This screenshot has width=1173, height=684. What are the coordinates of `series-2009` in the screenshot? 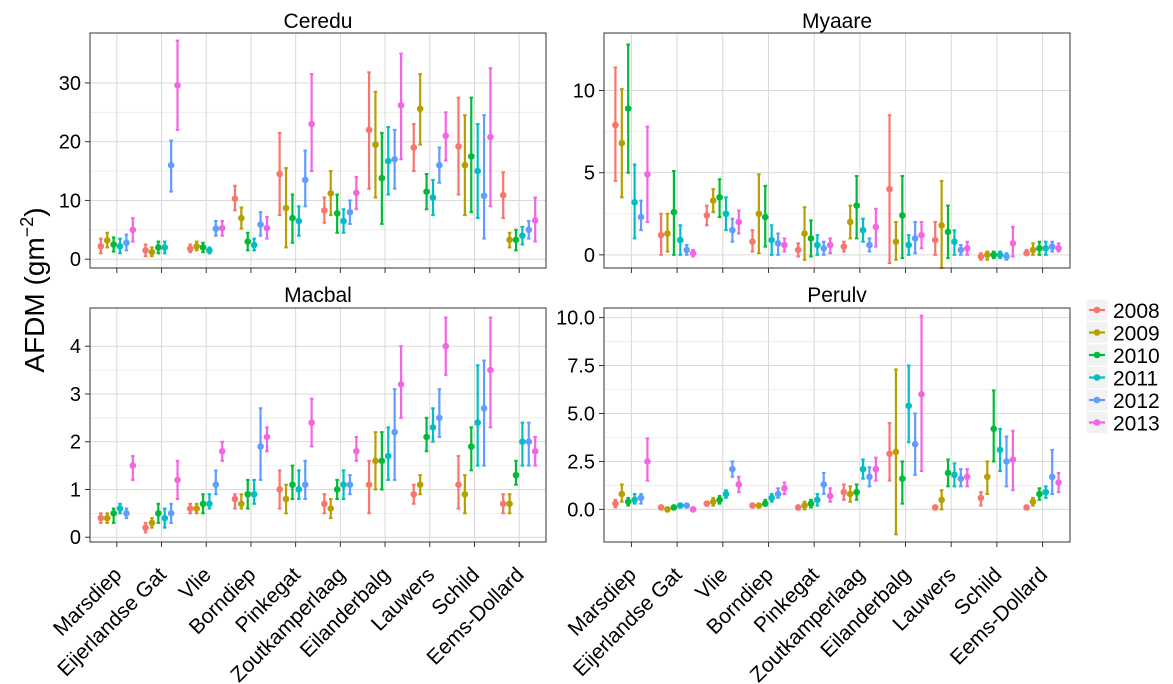 It's located at (827, 178).